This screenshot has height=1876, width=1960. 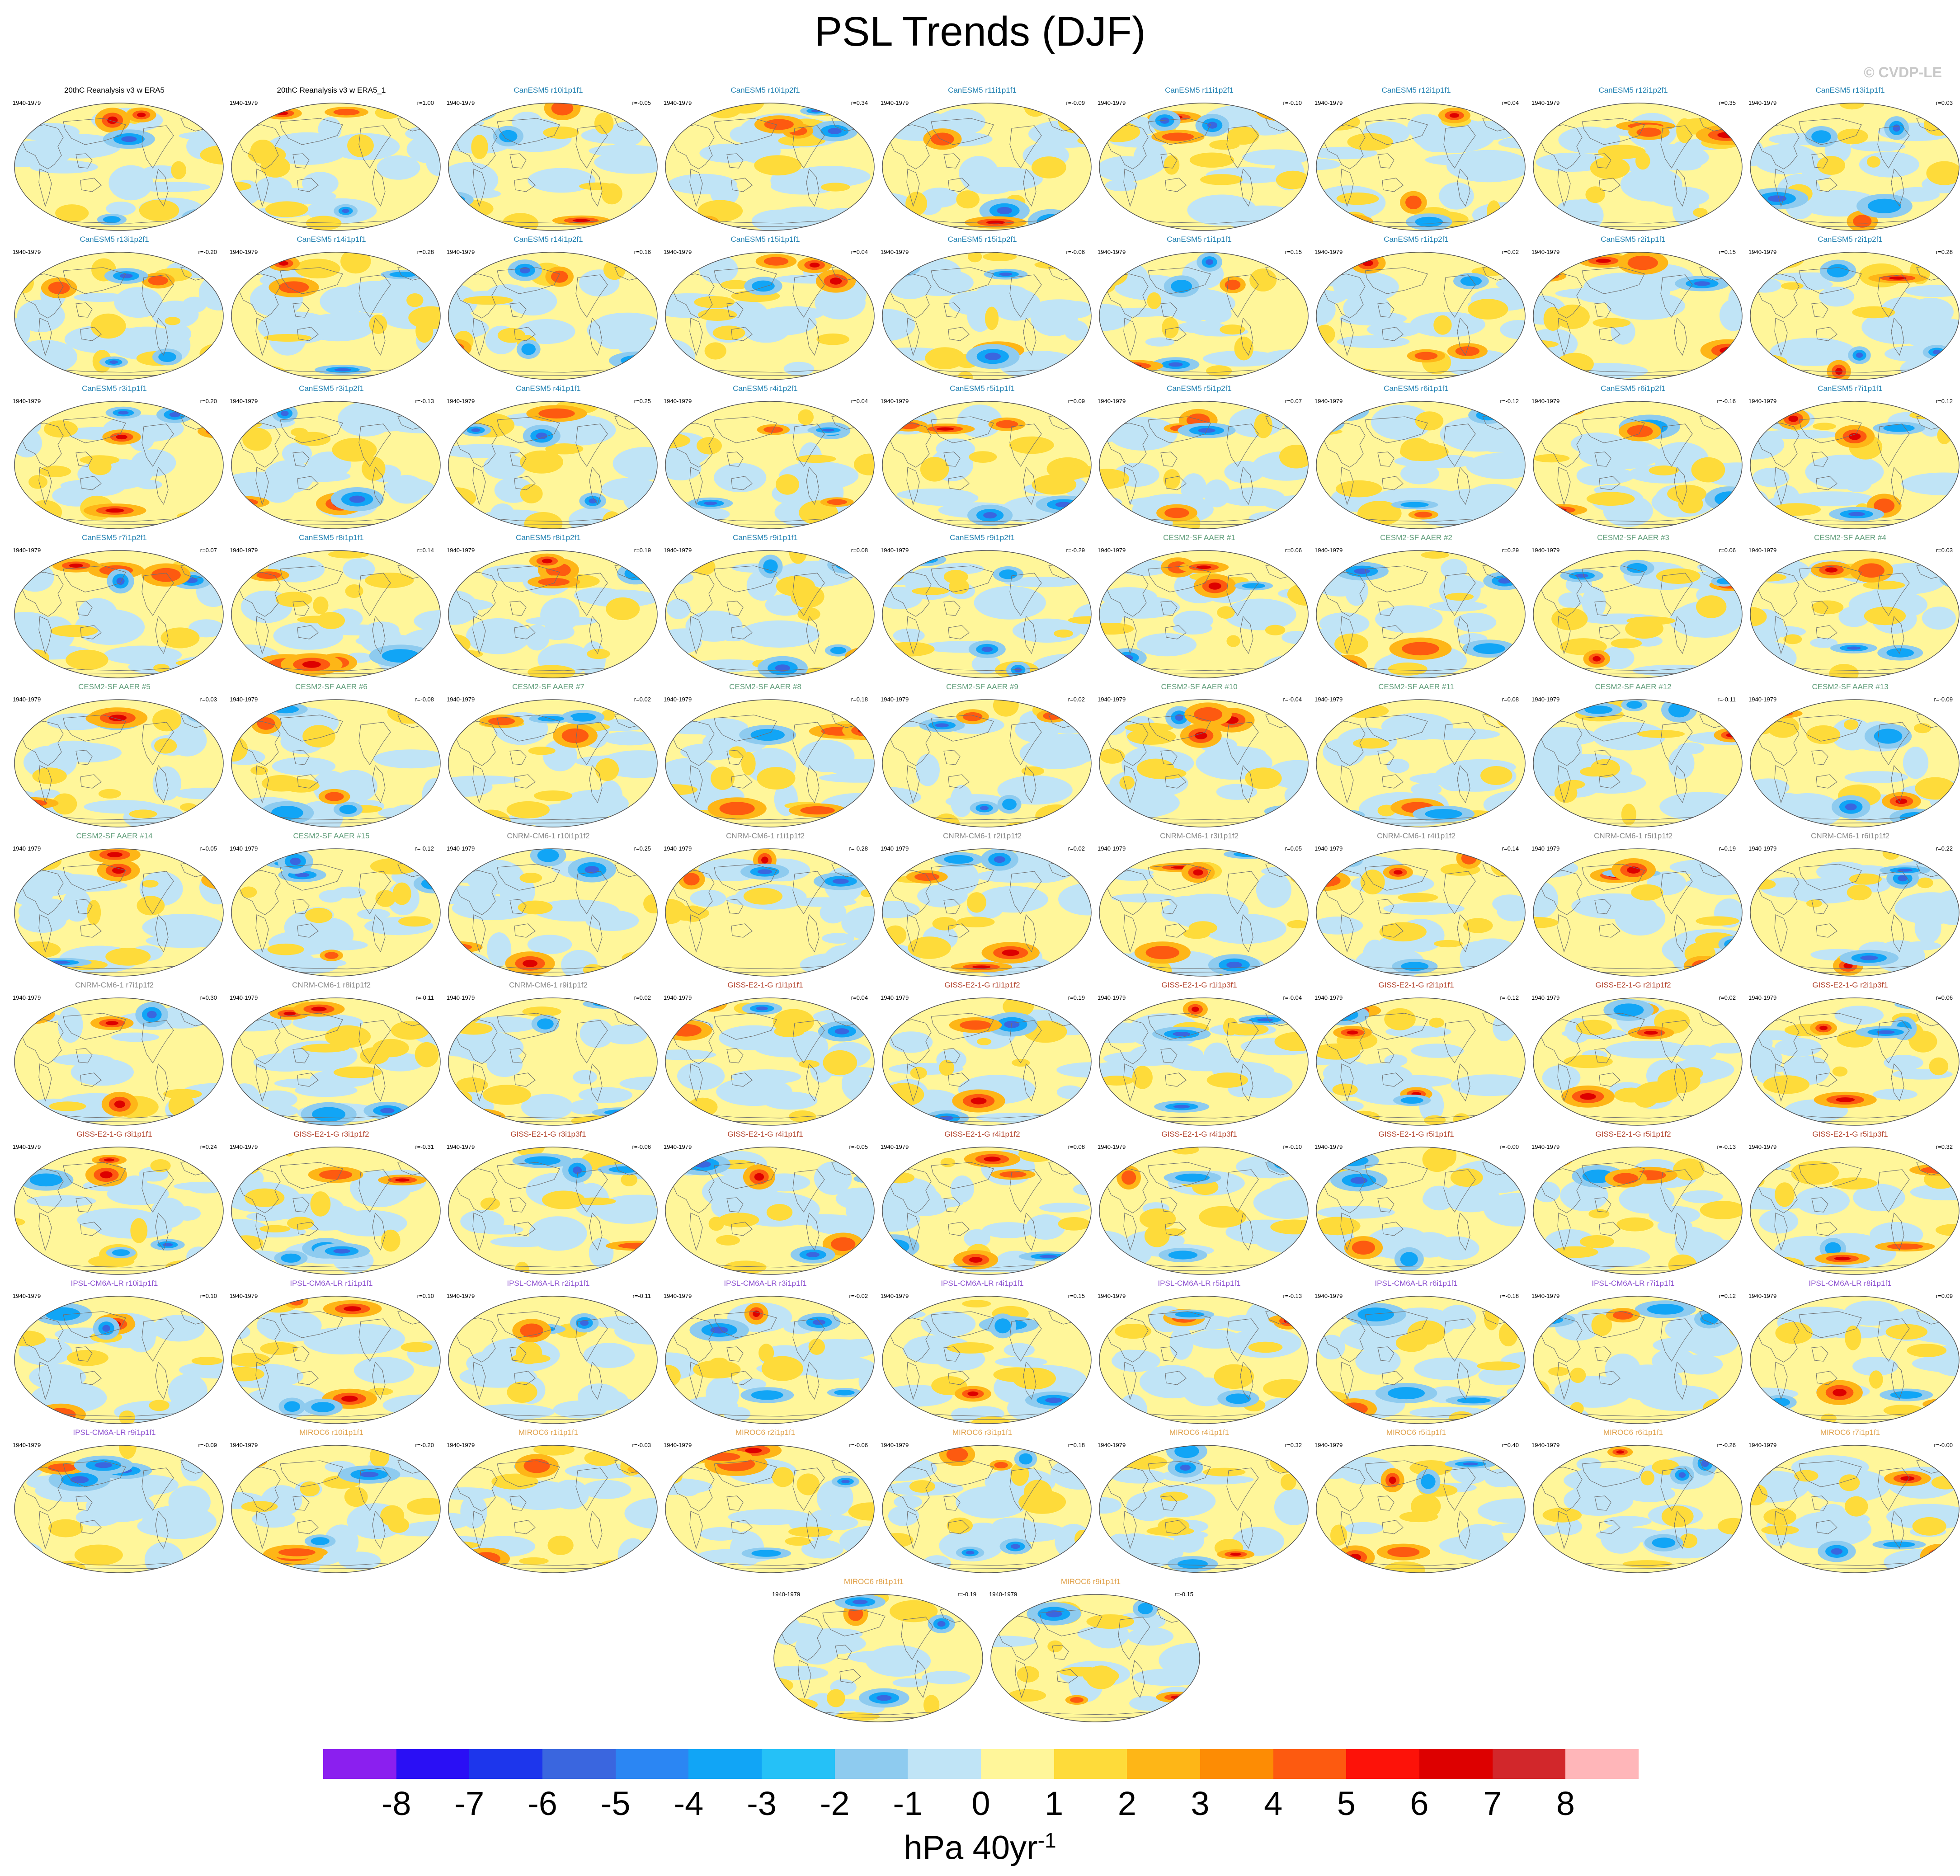 What do you see at coordinates (549, 906) in the screenshot?
I see `map-panel: CNRM-CM6-1 r10i1p1f2 1940-1979 r=0.25` at bounding box center [549, 906].